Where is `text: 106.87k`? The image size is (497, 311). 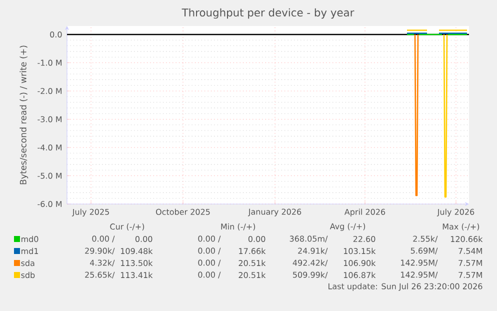 text: 106.87k is located at coordinates (360, 275).